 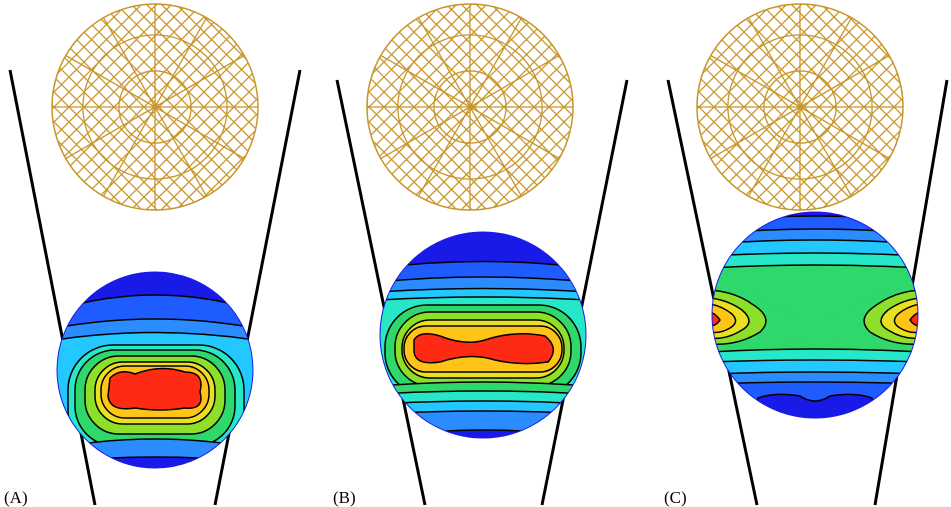 What do you see at coordinates (712, 292) in the screenshot?
I see `panel-c-left-wall` at bounding box center [712, 292].